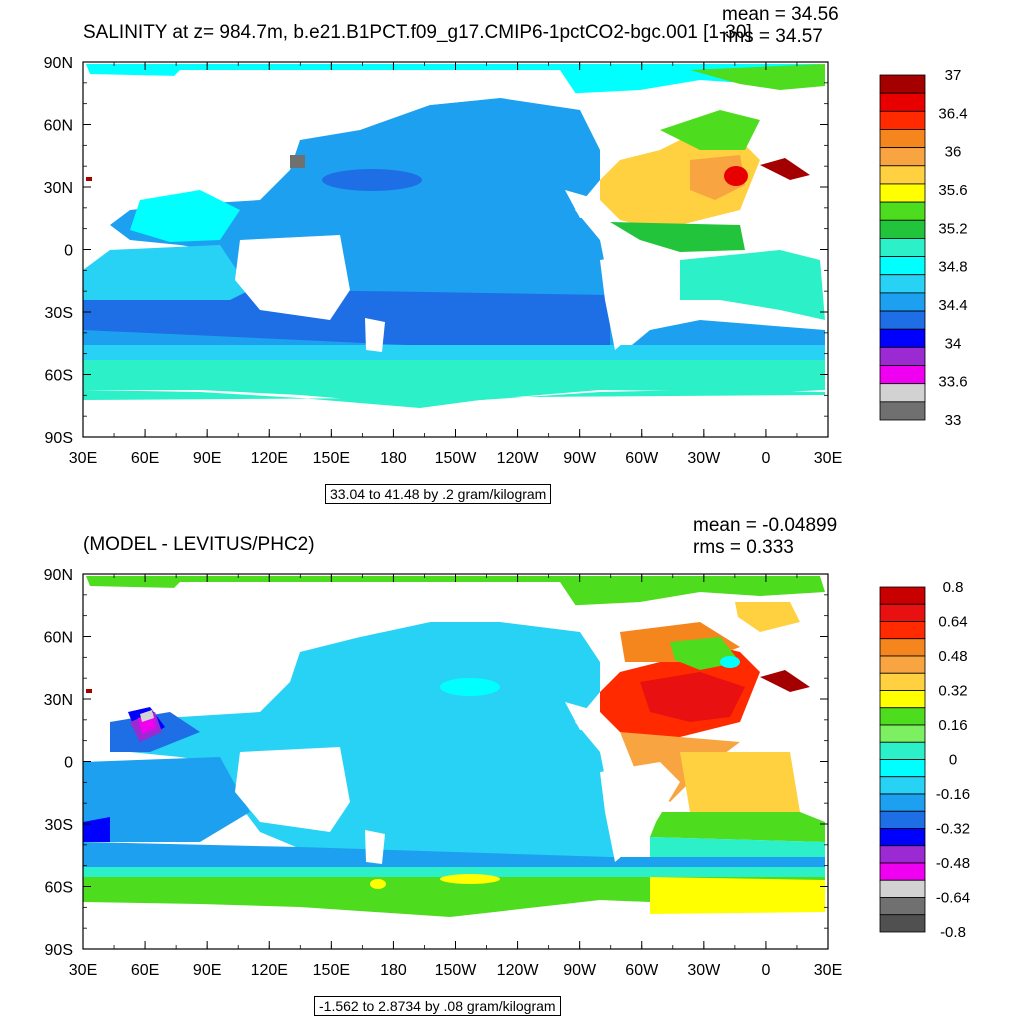  What do you see at coordinates (199, 544) in the screenshot?
I see `panel-title: (MODEL - LEVITUS/PHC2)` at bounding box center [199, 544].